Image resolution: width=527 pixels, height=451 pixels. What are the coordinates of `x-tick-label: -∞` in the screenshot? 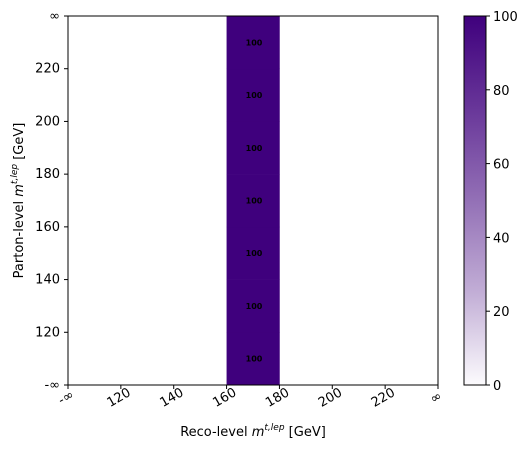 It's located at (66, 398).